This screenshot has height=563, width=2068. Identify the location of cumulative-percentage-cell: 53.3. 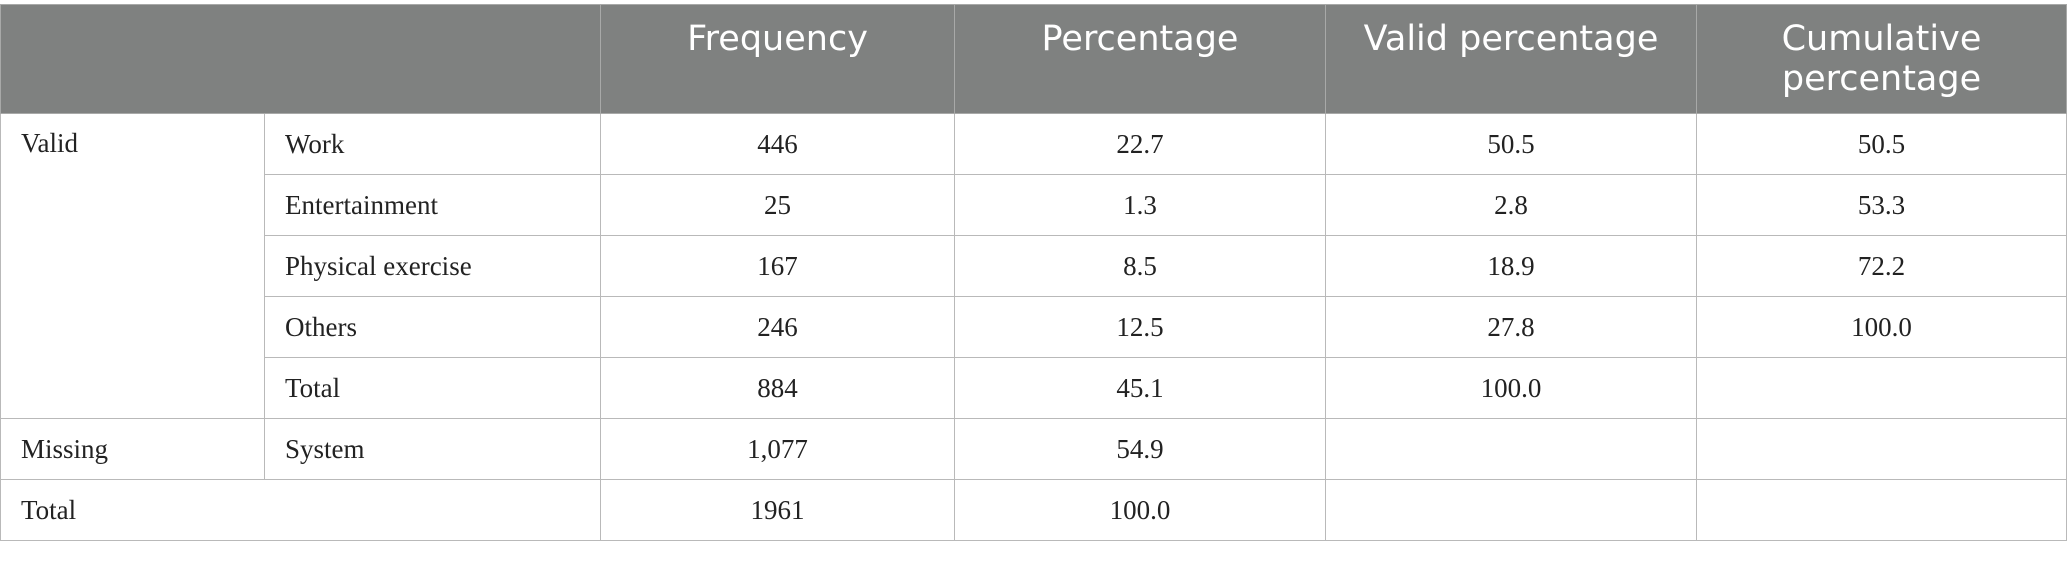
(1881, 205).